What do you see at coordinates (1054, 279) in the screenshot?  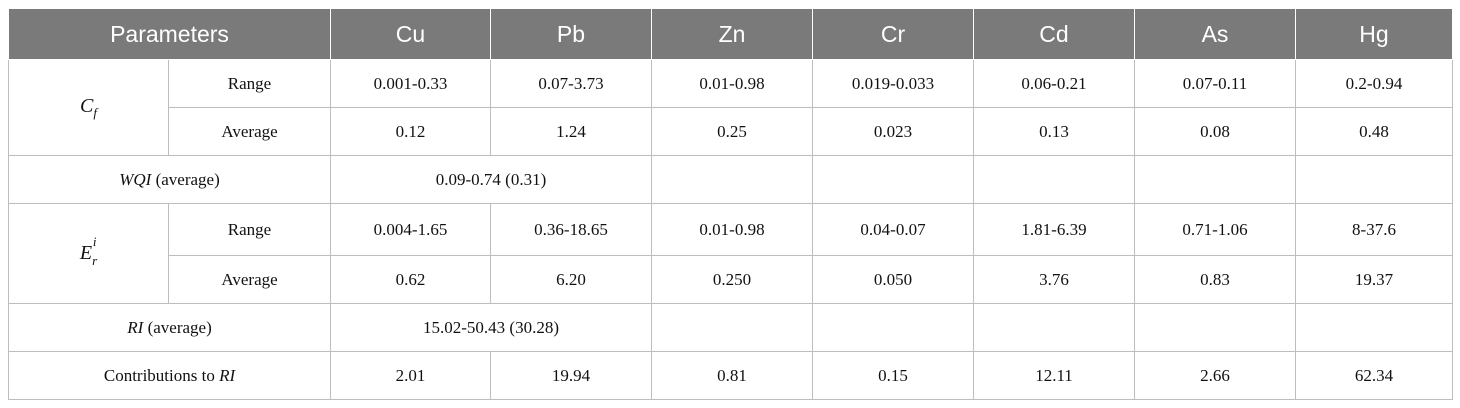 I see `table-cell: 3.76` at bounding box center [1054, 279].